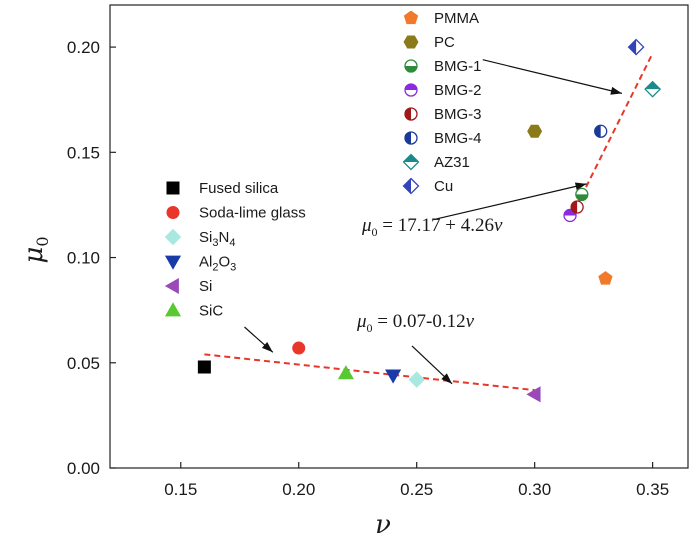 The image size is (700, 543). What do you see at coordinates (458, 66) in the screenshot?
I see `legend-label: BMG-1` at bounding box center [458, 66].